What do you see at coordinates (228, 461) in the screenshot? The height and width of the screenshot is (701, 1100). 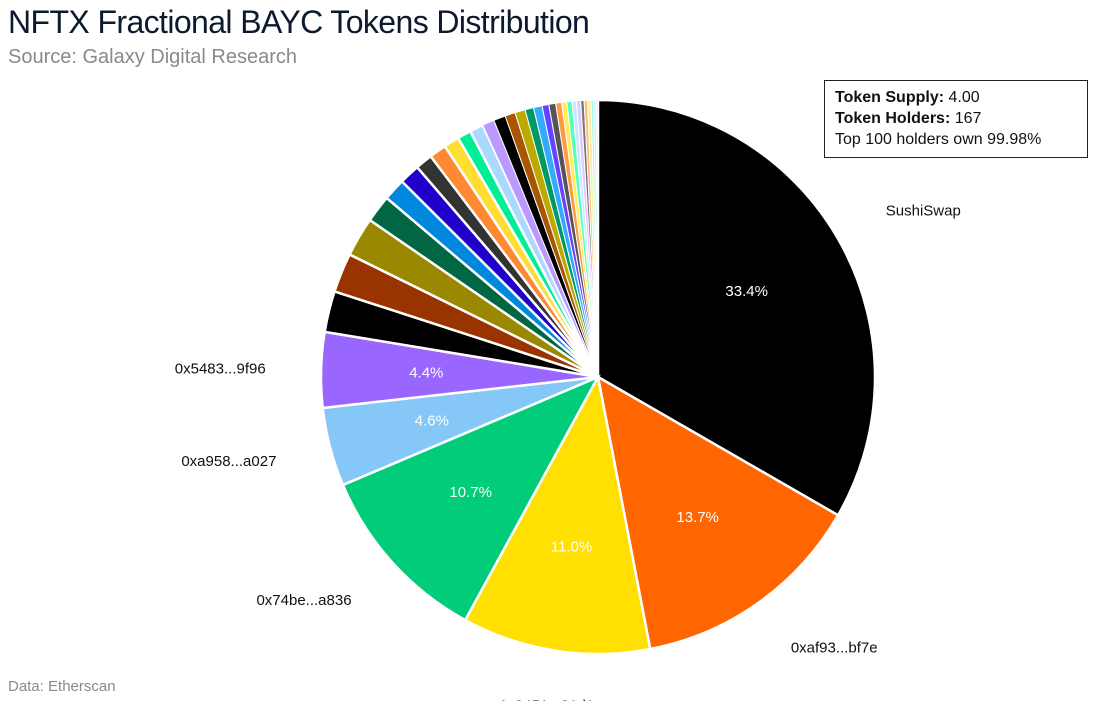 I see `slice-name-label-5: 0xa958...a027` at bounding box center [228, 461].